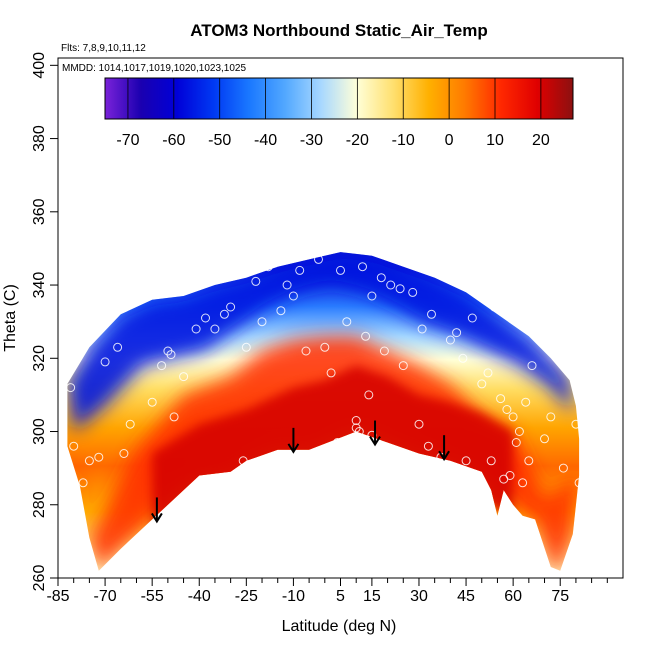  Describe the element at coordinates (10, 318) in the screenshot. I see `y-axis-label: Theta (C)` at that location.